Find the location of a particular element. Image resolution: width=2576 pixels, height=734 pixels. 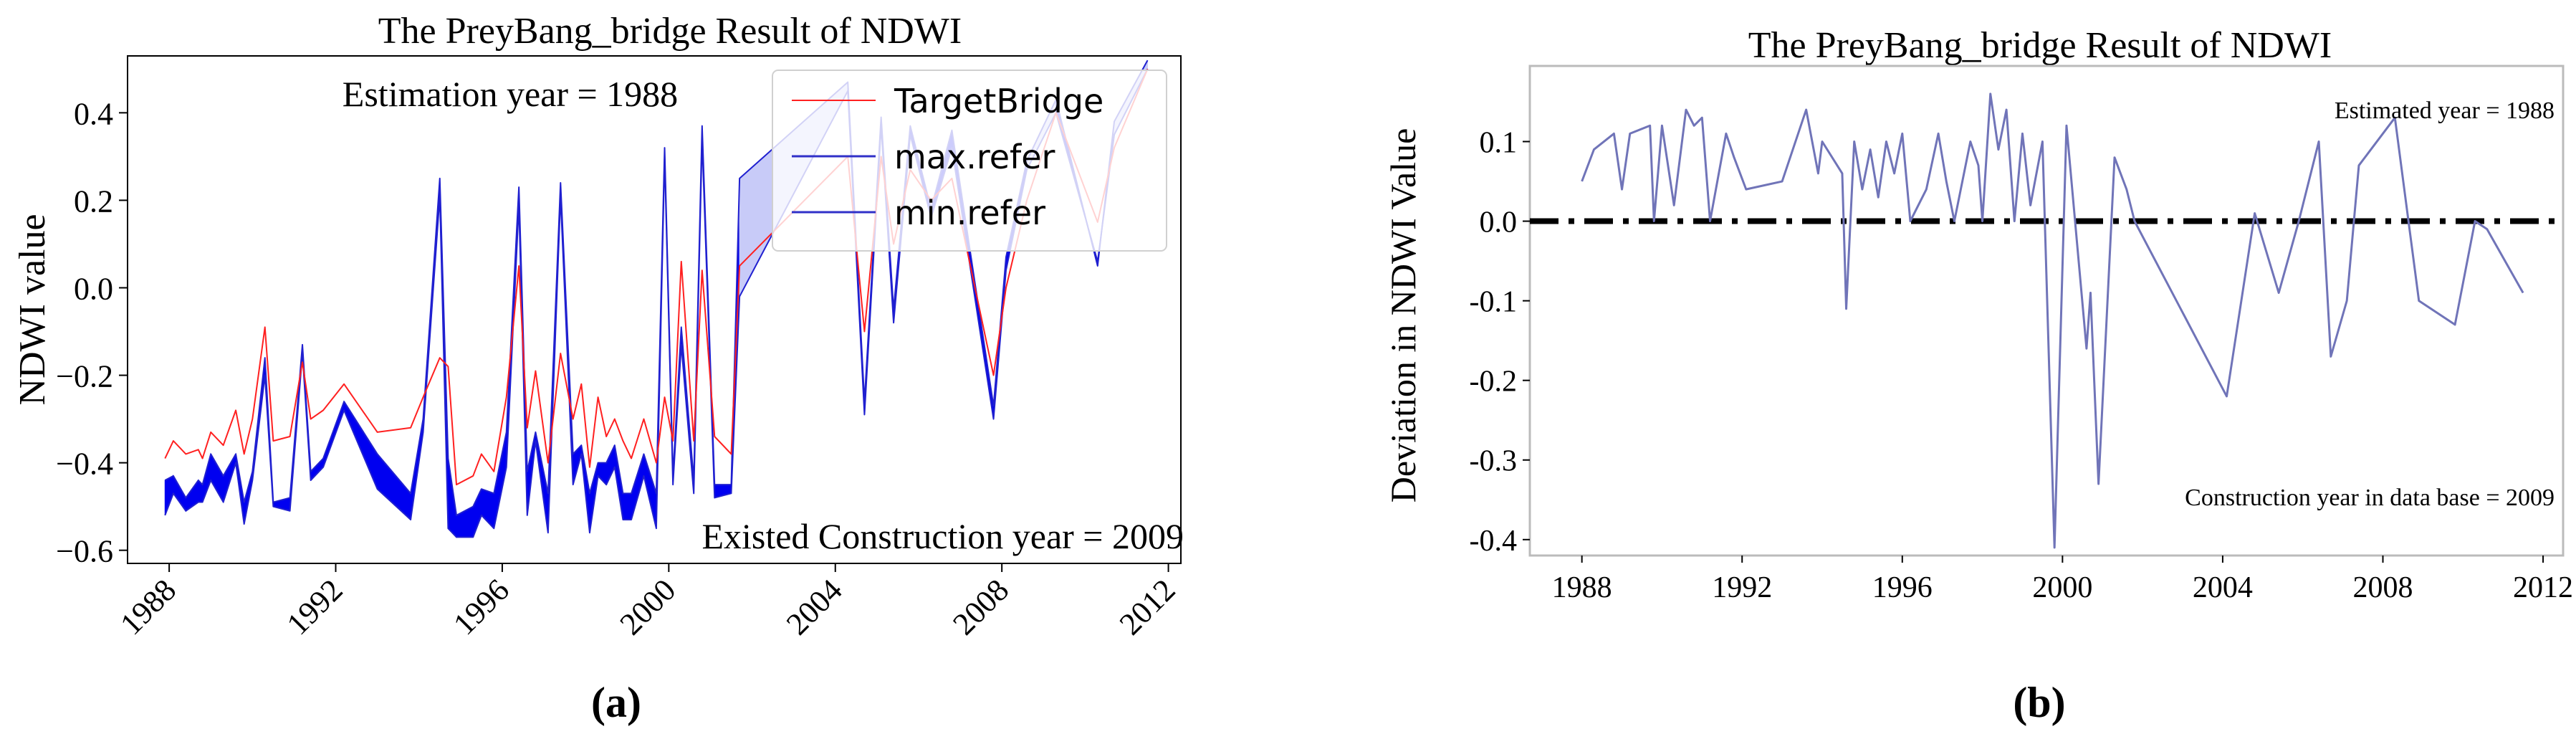

panel-a-xtick-label: 2000 is located at coordinates (648, 607).